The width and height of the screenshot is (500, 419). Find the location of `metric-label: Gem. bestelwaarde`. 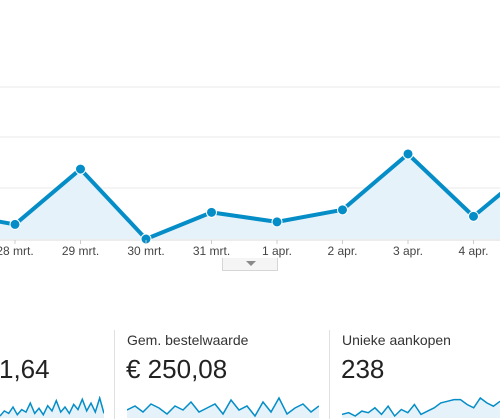

metric-label: Gem. bestelwaarde is located at coordinates (188, 340).